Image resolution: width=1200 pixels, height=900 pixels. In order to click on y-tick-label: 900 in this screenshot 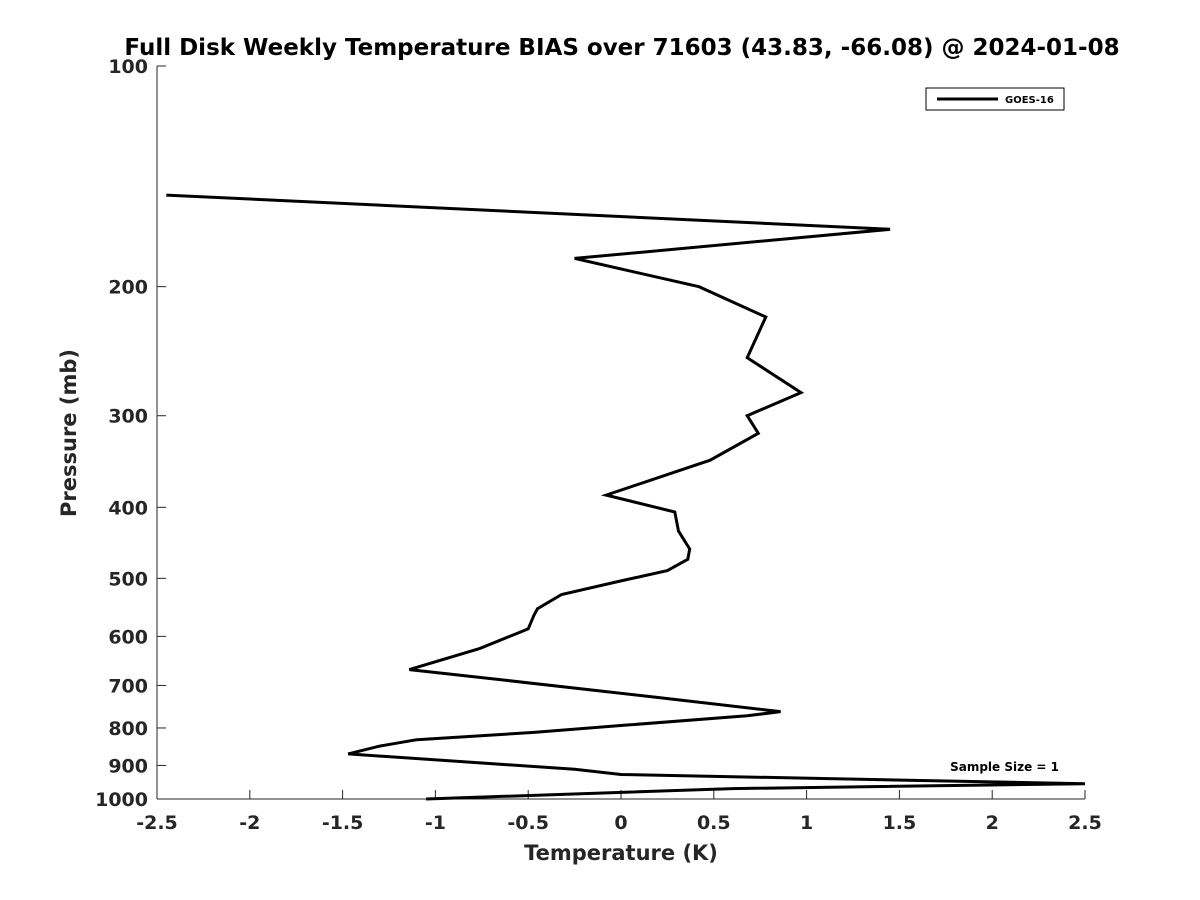, I will do `click(128, 766)`.